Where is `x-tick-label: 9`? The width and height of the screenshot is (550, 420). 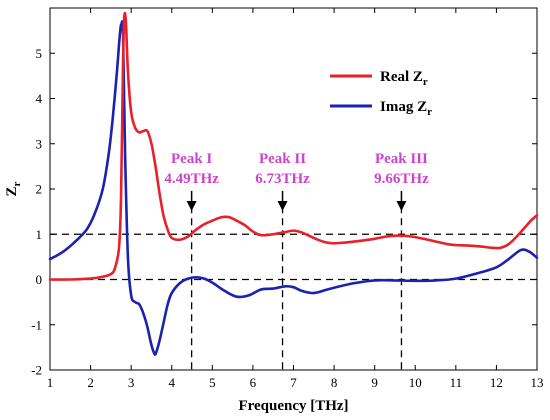 x-tick-label: 9 is located at coordinates (374, 382).